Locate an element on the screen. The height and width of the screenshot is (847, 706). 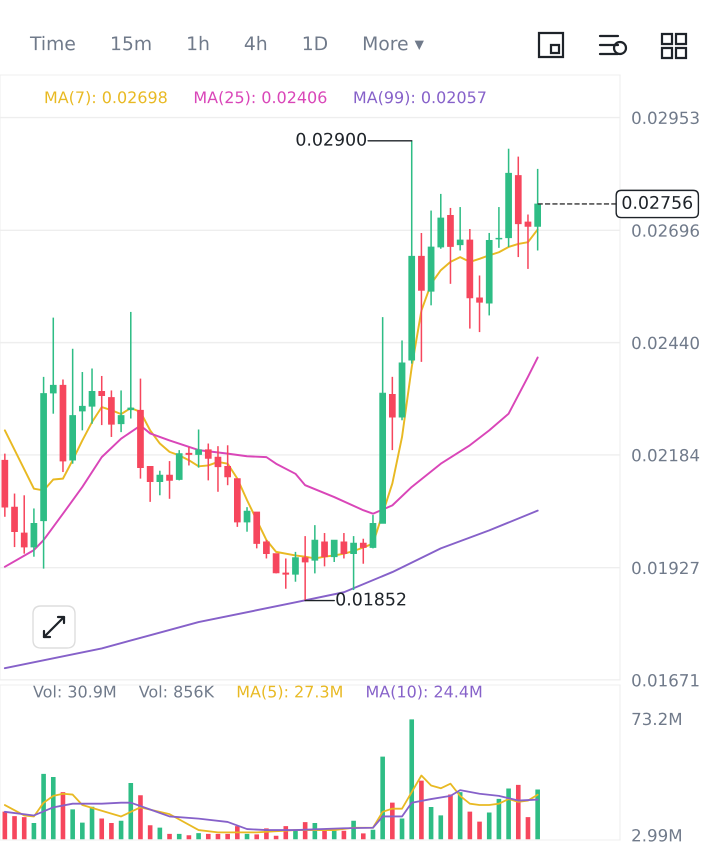
y-tick-label: 0.02953 is located at coordinates (665, 118).